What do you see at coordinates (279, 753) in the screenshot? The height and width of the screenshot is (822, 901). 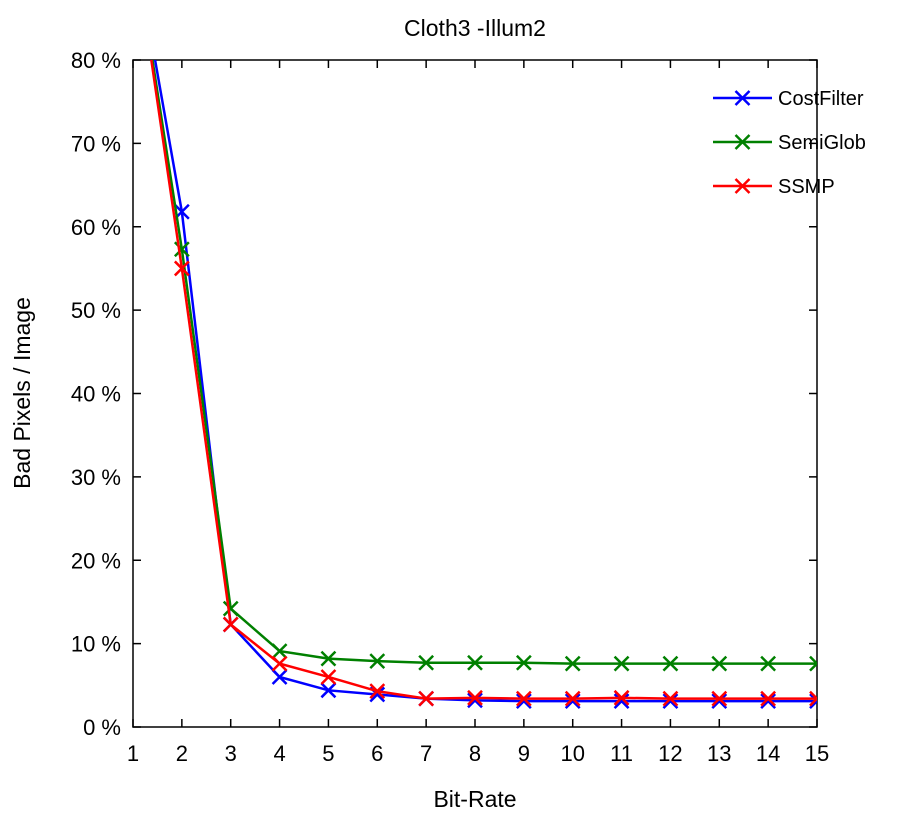 I see `x-tick-label: 4` at bounding box center [279, 753].